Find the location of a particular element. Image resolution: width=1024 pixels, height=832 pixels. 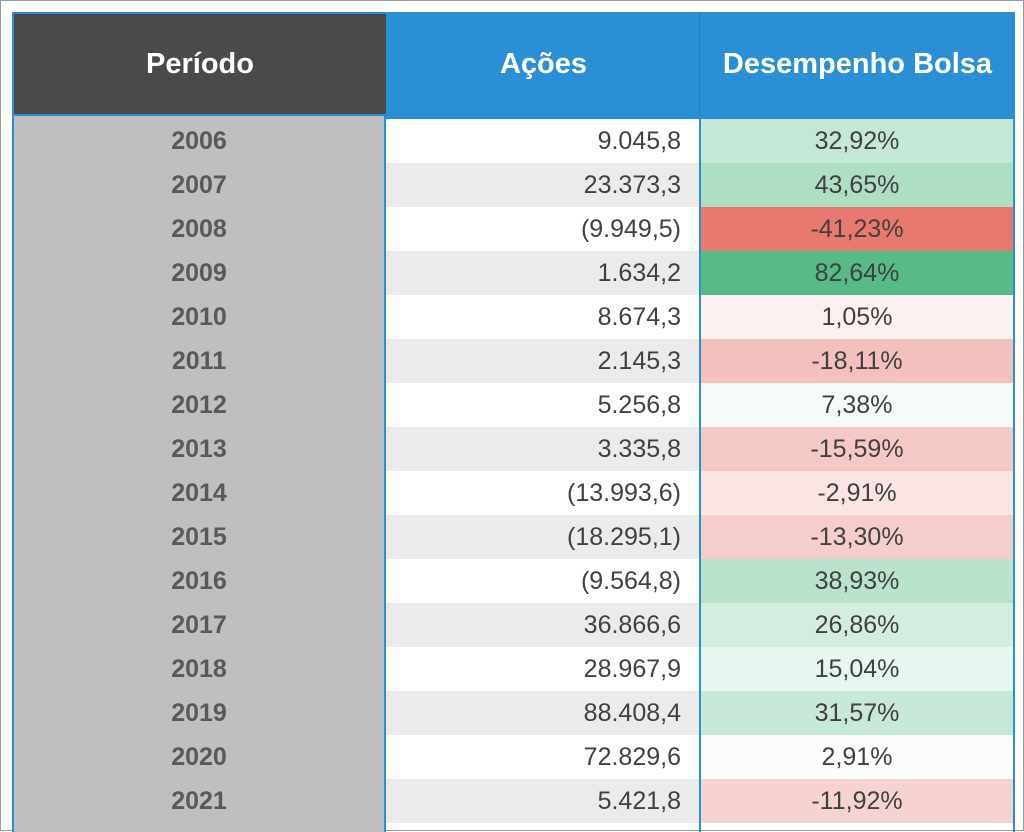

acoes-cell: (13.993,6) is located at coordinates (542, 493).